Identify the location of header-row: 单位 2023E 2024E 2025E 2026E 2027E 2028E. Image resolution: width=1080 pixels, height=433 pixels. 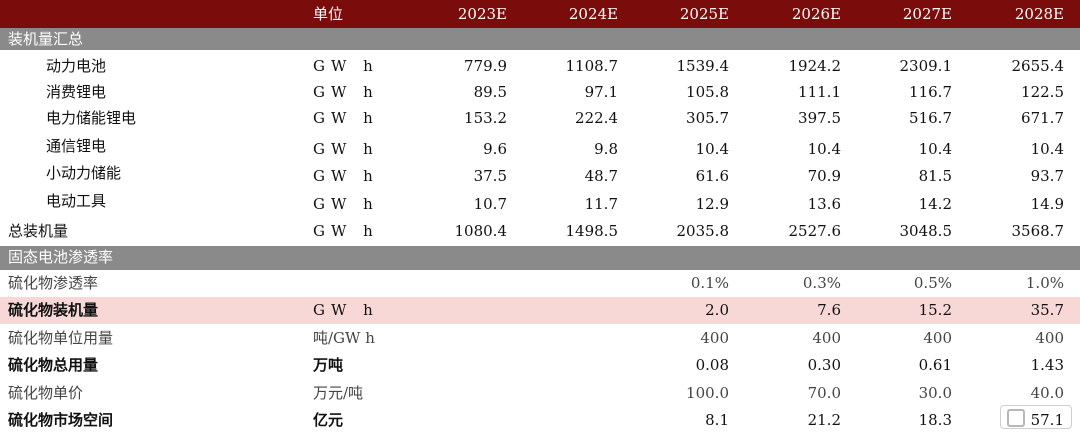
(540, 14).